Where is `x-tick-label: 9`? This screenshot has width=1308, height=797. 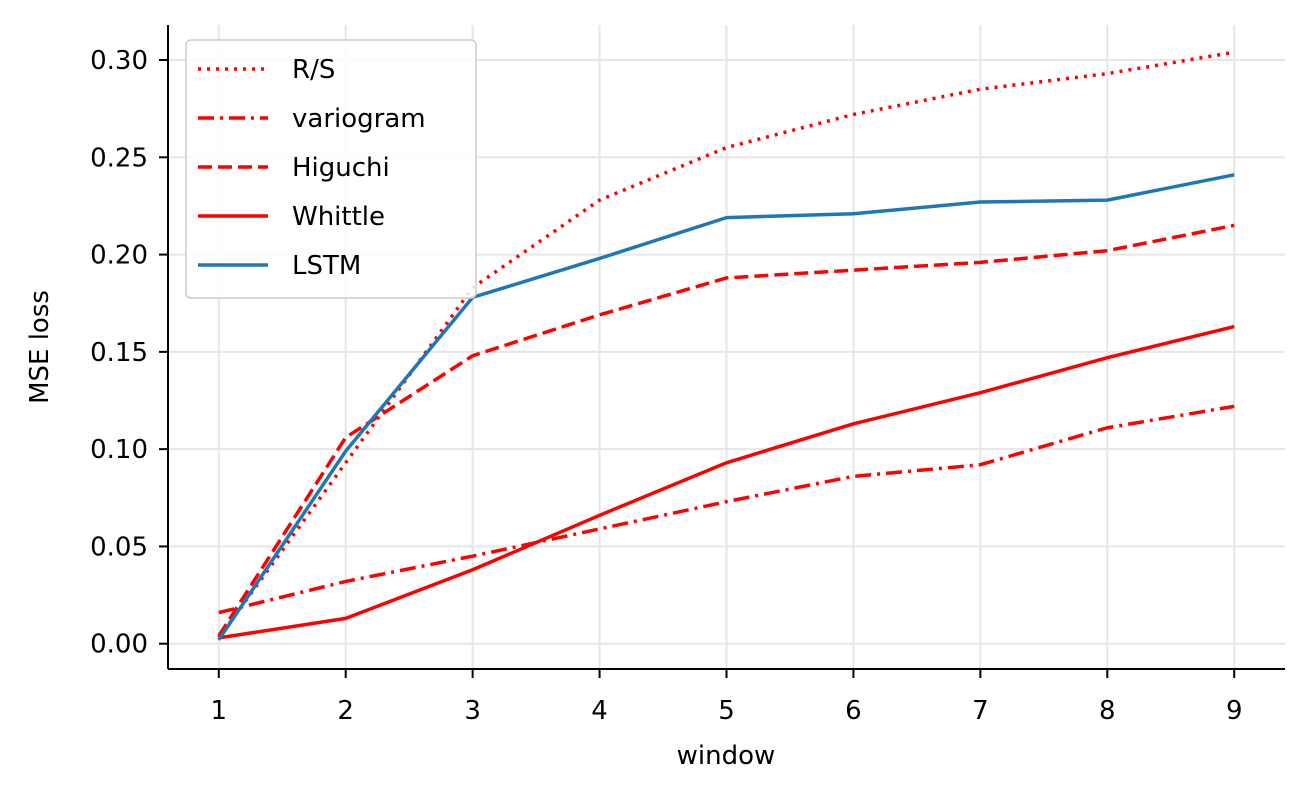
x-tick-label: 9 is located at coordinates (1234, 711).